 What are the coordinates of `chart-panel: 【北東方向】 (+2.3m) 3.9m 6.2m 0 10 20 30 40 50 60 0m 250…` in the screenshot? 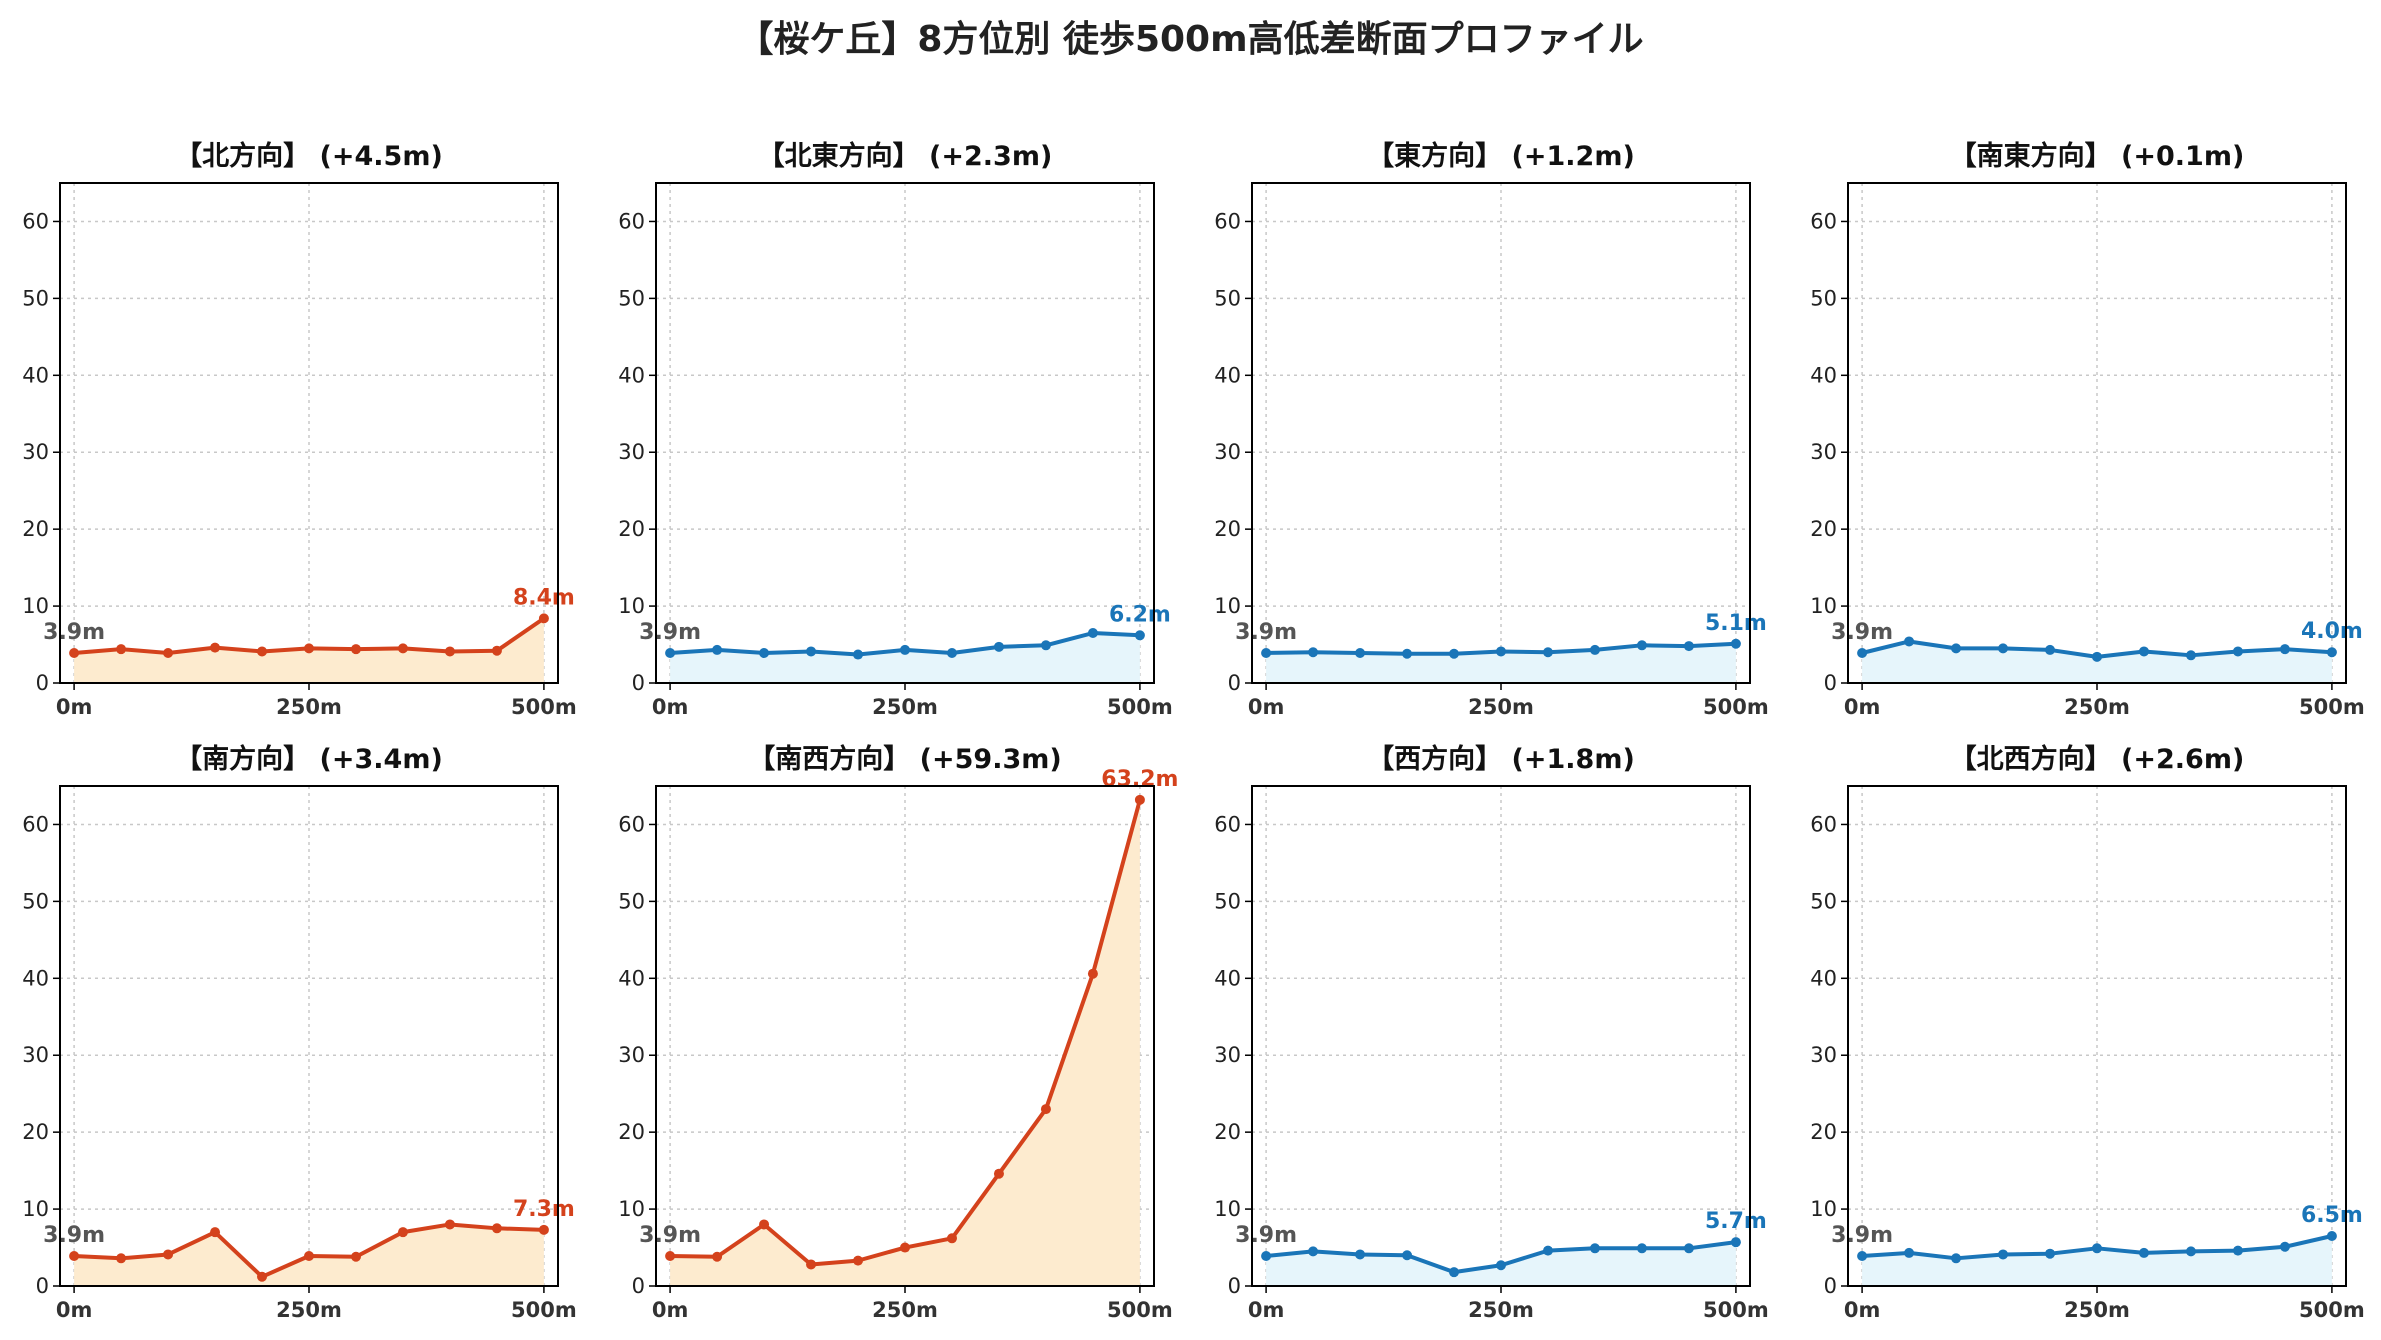 It's located at (895, 429).